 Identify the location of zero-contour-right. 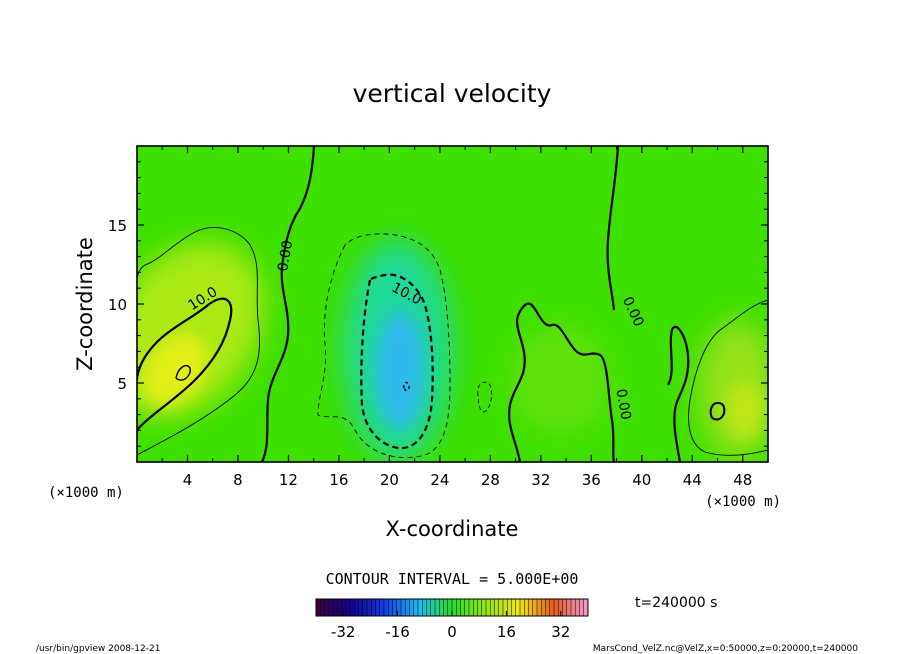
(613, 228).